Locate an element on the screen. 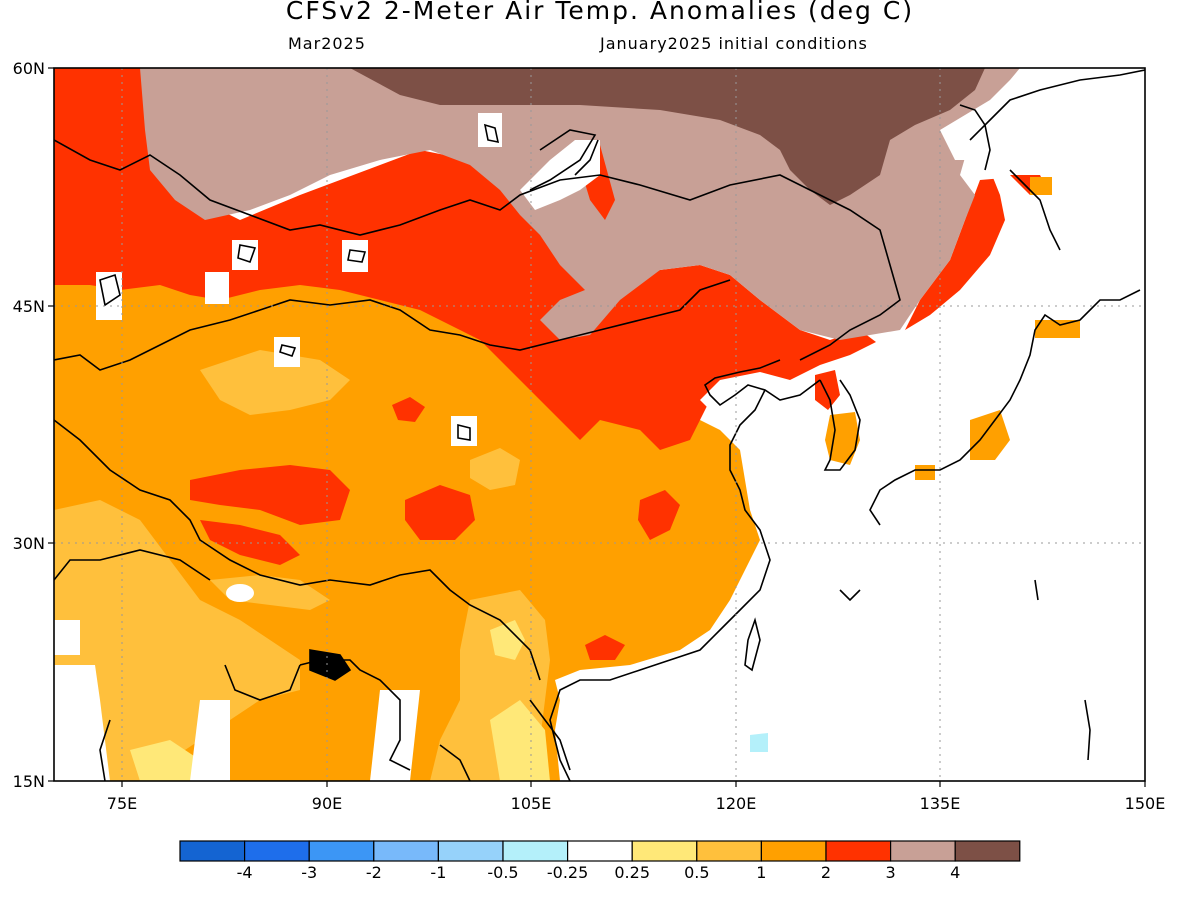 This screenshot has width=1200, height=900. lon-label-120e: 120E is located at coordinates (736, 803).